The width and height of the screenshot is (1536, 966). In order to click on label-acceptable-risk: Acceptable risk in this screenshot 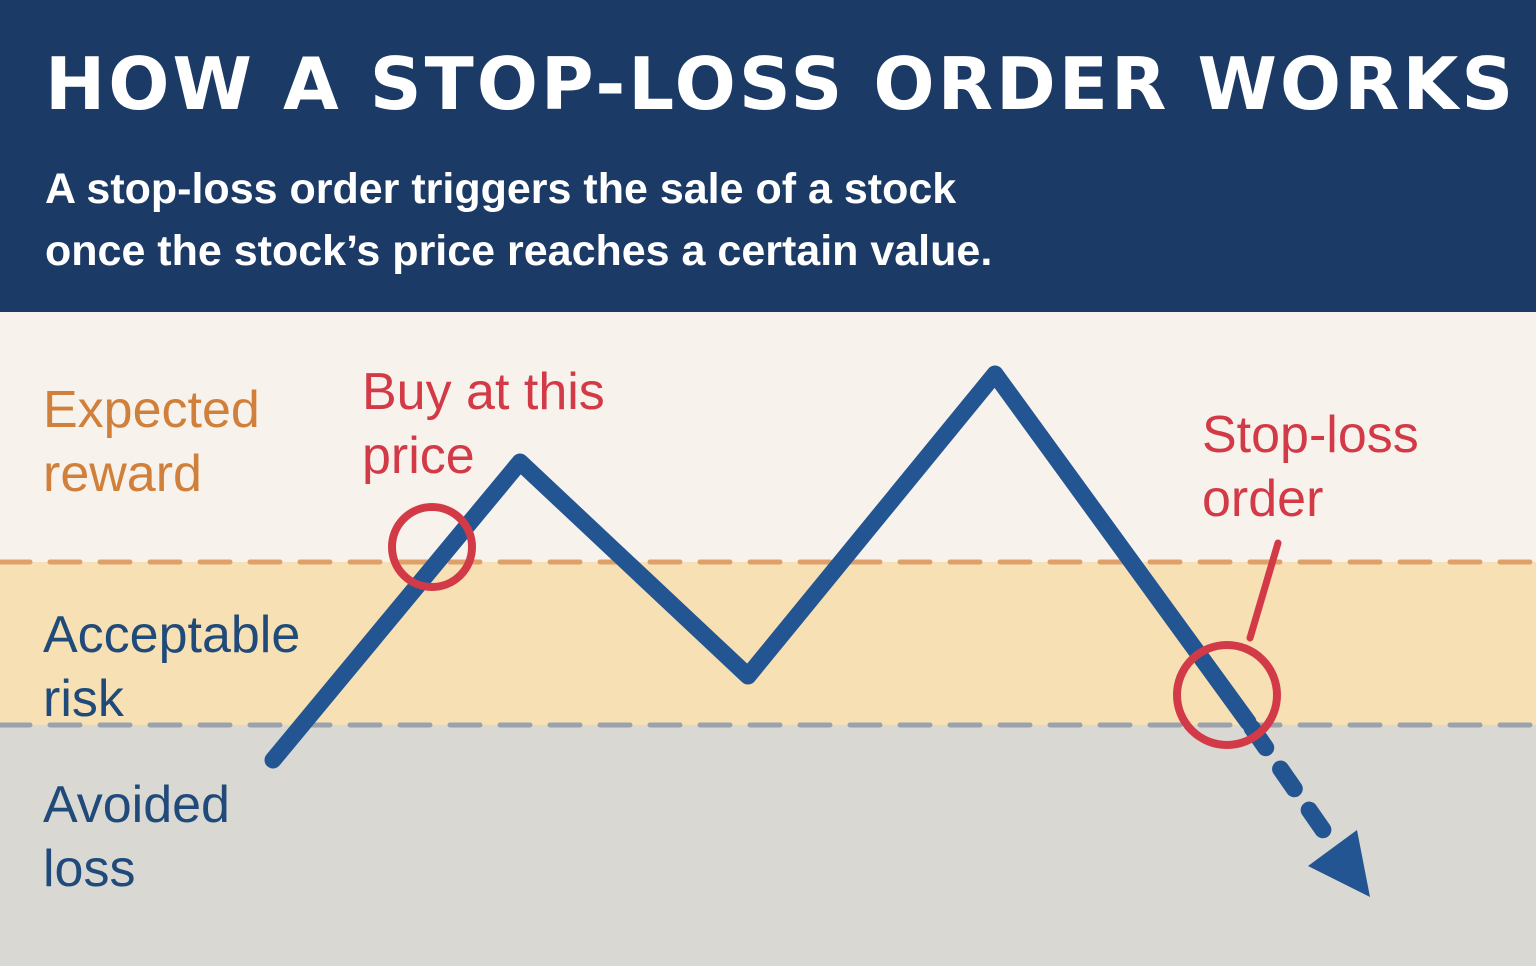, I will do `click(171, 667)`.